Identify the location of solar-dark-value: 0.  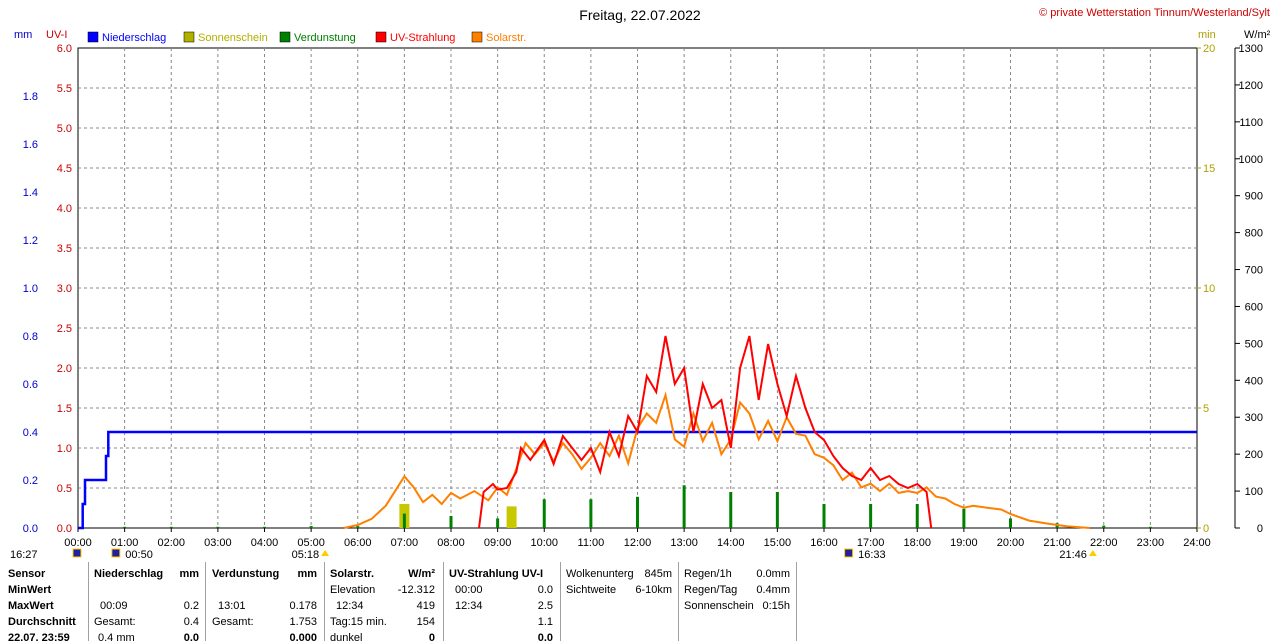
(431, 638).